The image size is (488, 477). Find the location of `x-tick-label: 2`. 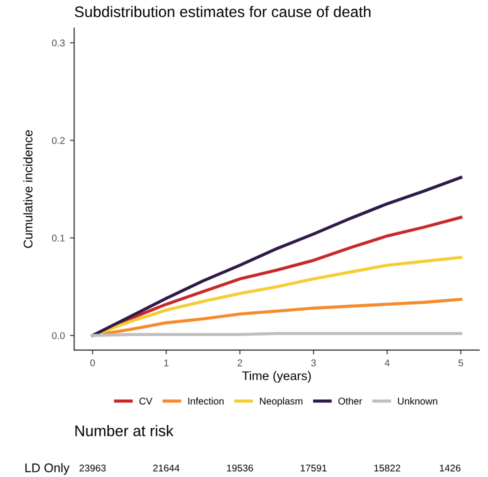

x-tick-label: 2 is located at coordinates (240, 362).